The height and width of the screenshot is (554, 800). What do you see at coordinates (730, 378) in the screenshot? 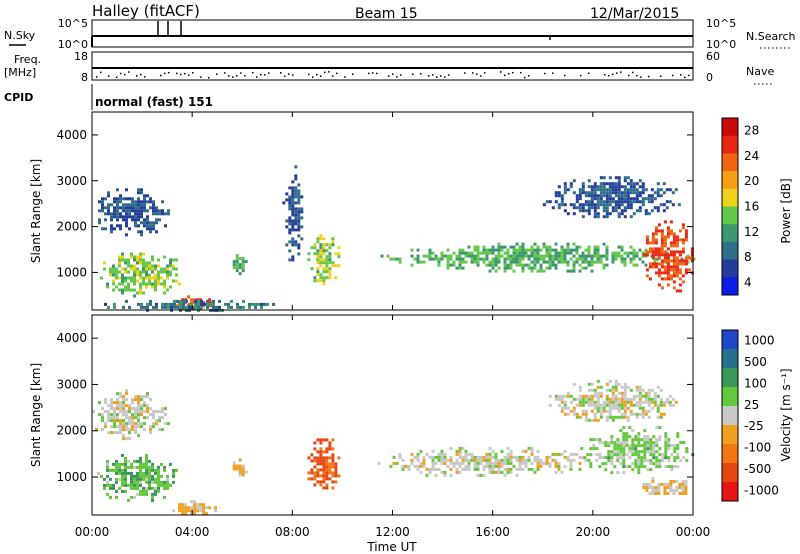
I see `velocity-colorbar-swatch` at bounding box center [730, 378].